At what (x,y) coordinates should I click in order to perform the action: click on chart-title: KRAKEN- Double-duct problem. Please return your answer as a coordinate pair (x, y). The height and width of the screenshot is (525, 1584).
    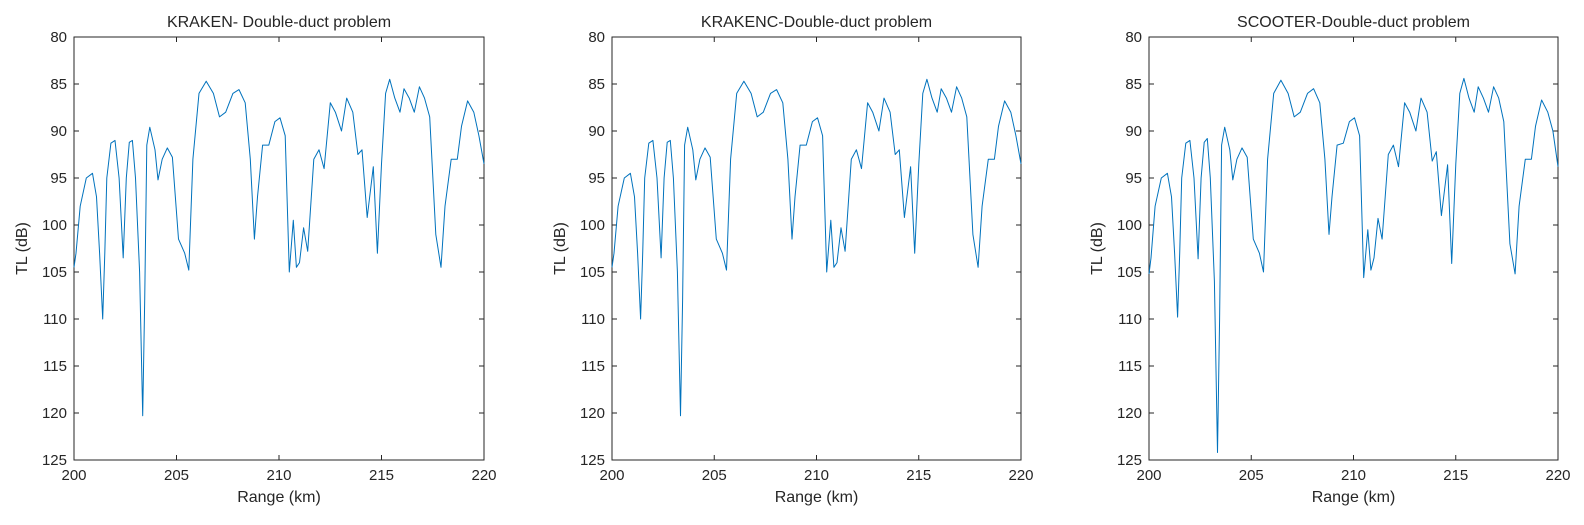
    Looking at the image, I should click on (279, 22).